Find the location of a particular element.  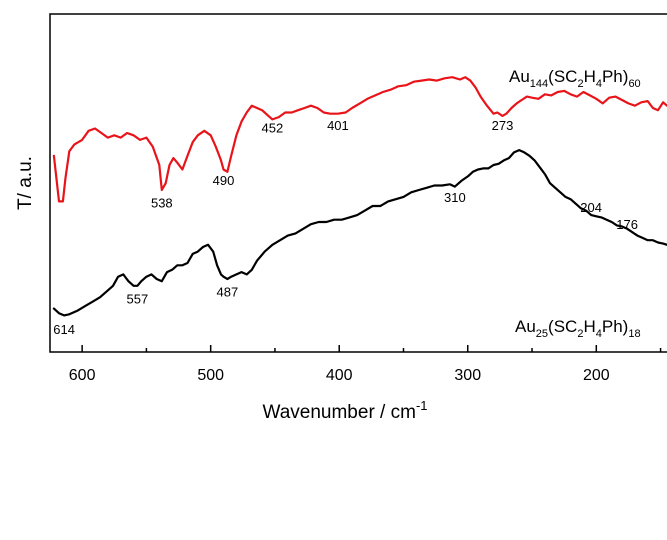

series-label-layer: Au144(SC2H4Ph)60 Au25(SC2H4Ph)18 is located at coordinates (575, 203).